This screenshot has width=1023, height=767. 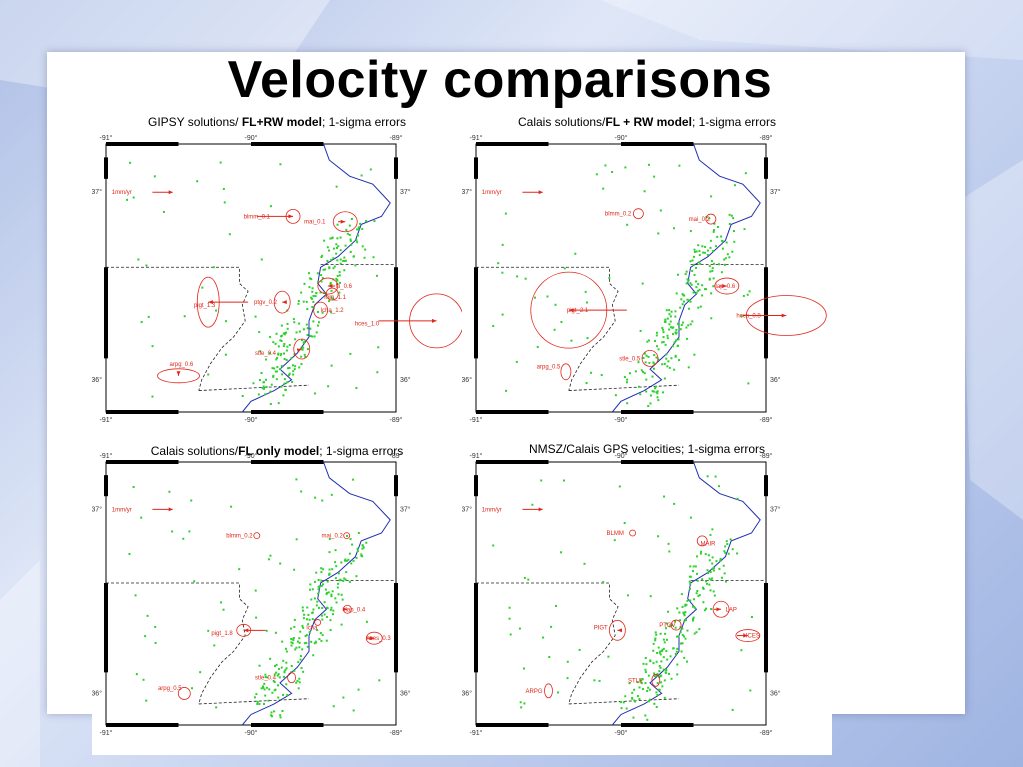 I want to click on state-boundary, so click(x=624, y=387).